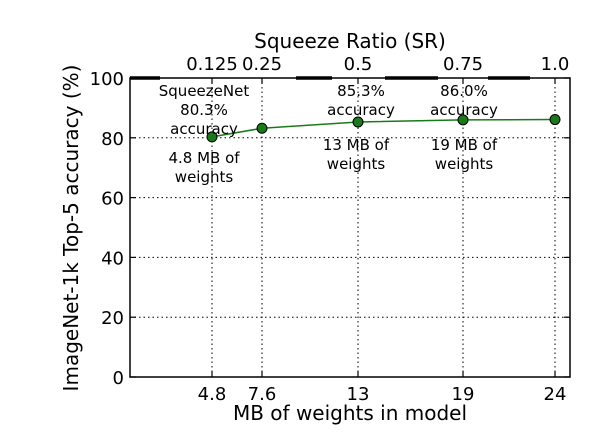  I want to click on annotation-text: 19 MB of, so click(464, 145).